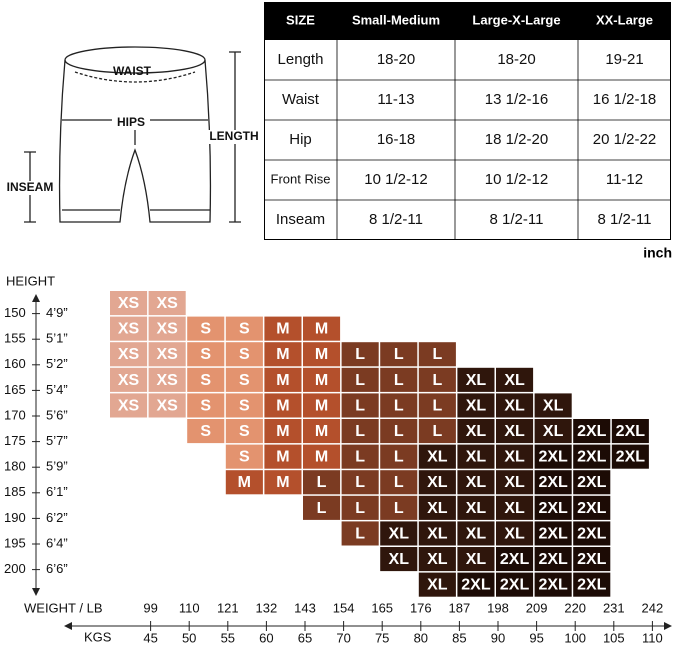 This screenshot has height=647, width=679. What do you see at coordinates (267, 607) in the screenshot?
I see `weight-lb: 132` at bounding box center [267, 607].